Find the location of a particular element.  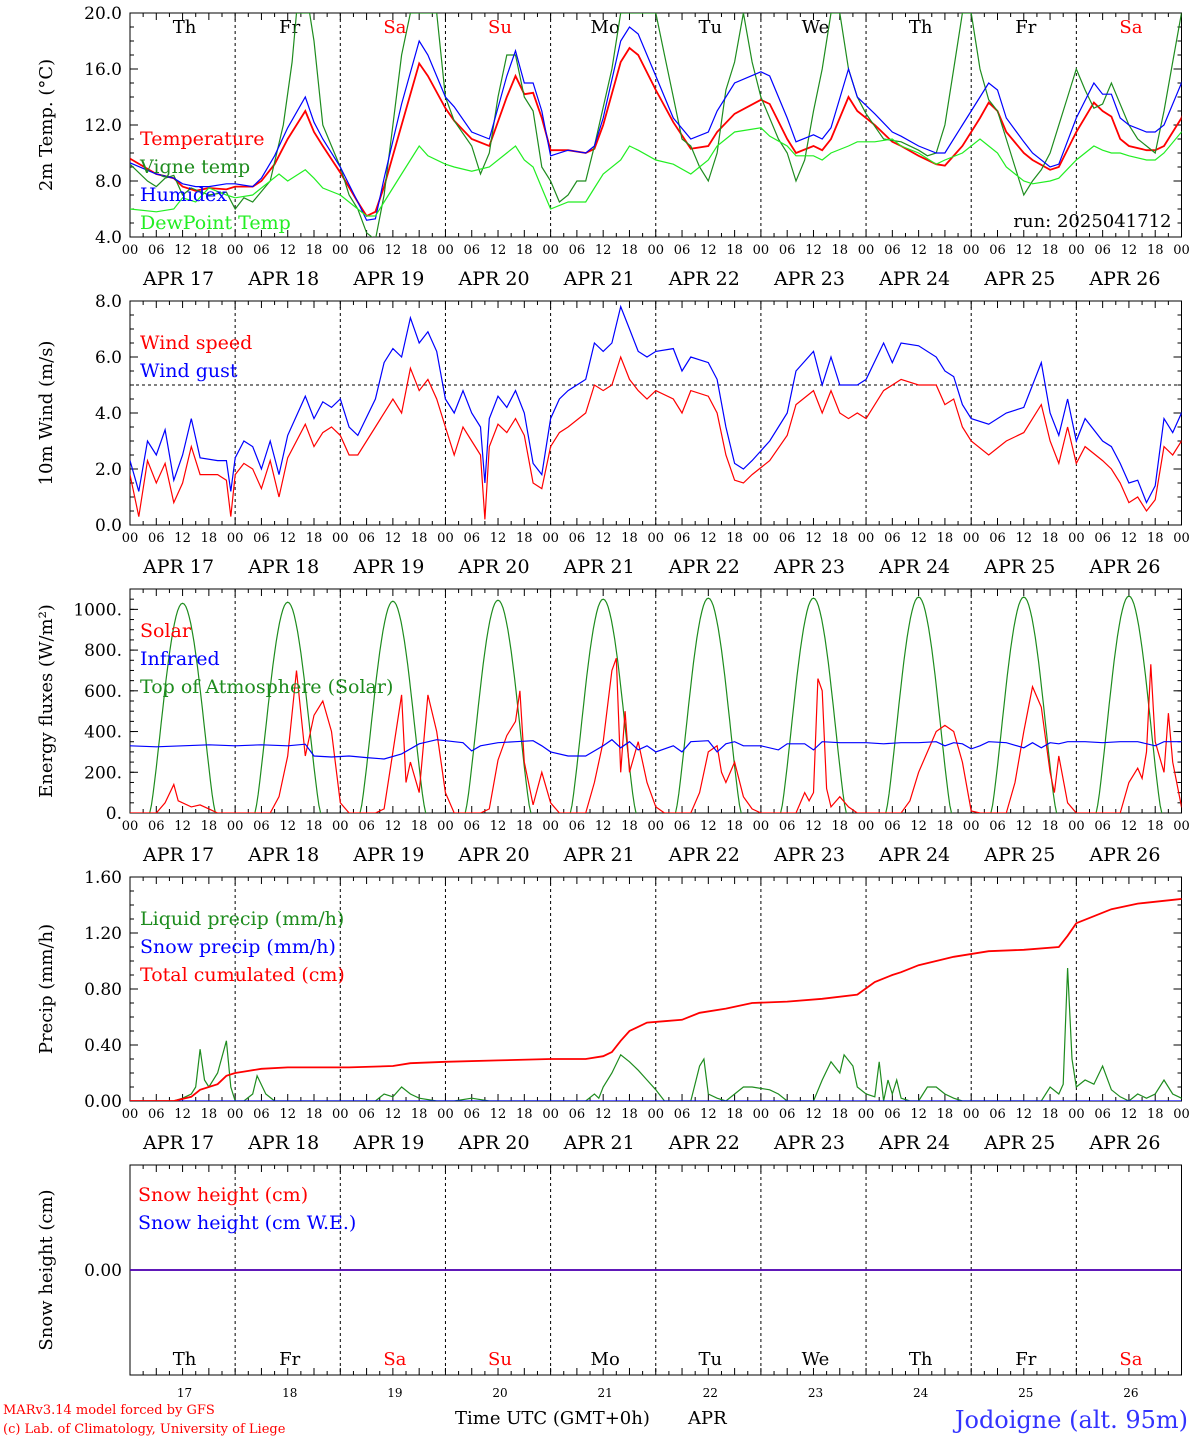

panel-frame is located at coordinates (655, 701).